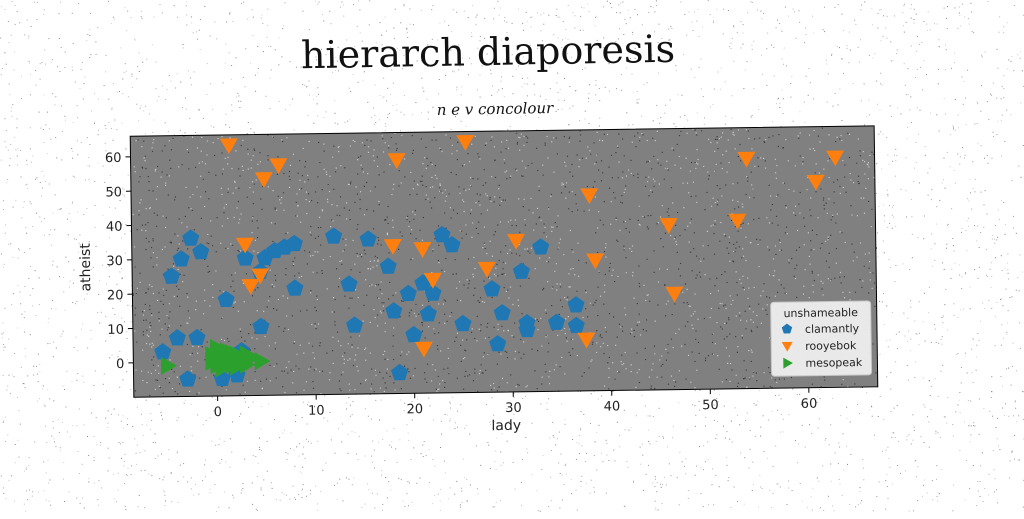 This screenshot has width=1024, height=519. Describe the element at coordinates (832, 329) in the screenshot. I see `legend-label: clamantly` at that location.